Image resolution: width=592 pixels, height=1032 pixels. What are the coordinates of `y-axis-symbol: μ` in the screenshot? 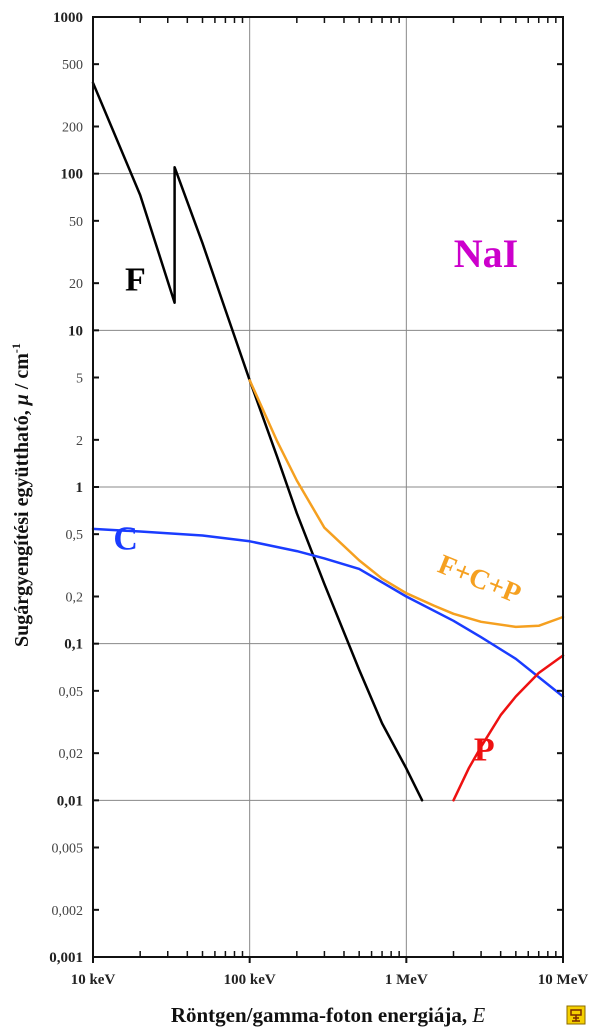 It's located at (22, 400).